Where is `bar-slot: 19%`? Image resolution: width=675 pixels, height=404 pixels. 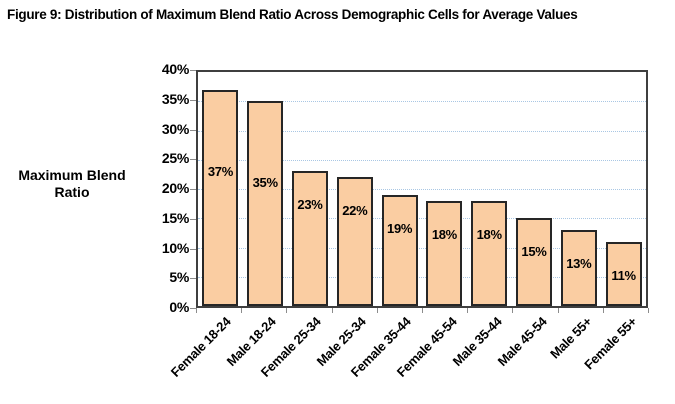
bar-slot: 19% is located at coordinates (399, 189).